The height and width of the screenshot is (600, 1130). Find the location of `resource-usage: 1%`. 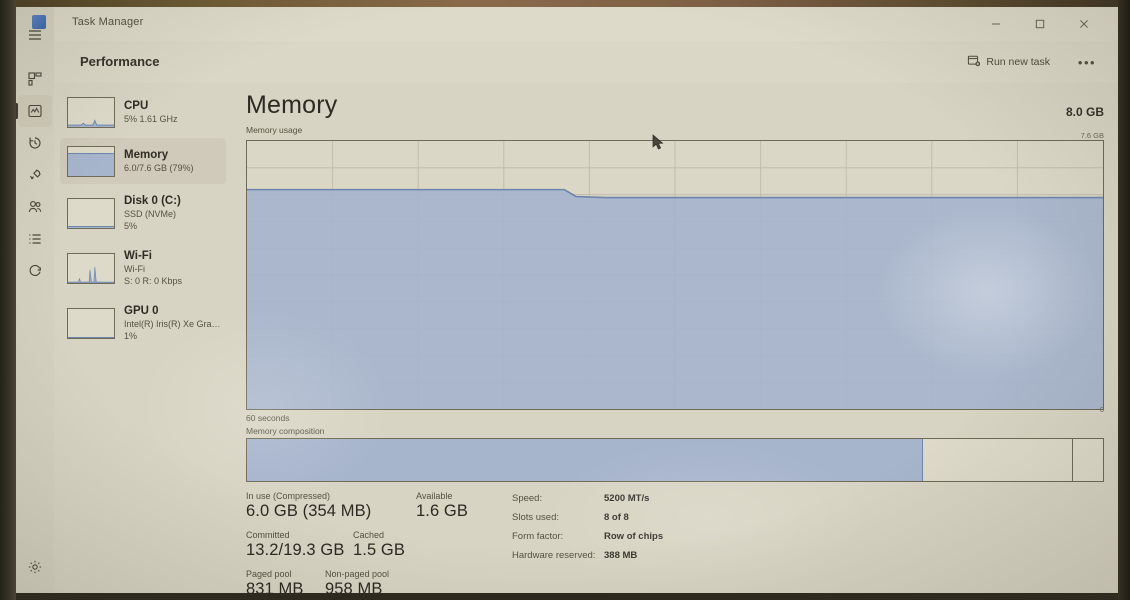

resource-usage: 1% is located at coordinates (131, 336).